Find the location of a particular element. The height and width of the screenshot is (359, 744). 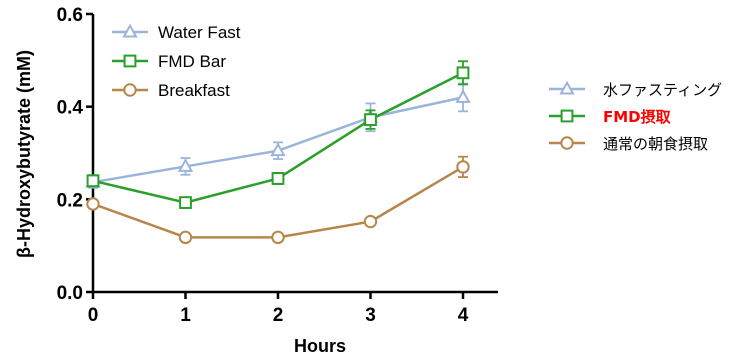

y-axis-label: β-Hydroxybutyrate (mM) is located at coordinates (24, 154).